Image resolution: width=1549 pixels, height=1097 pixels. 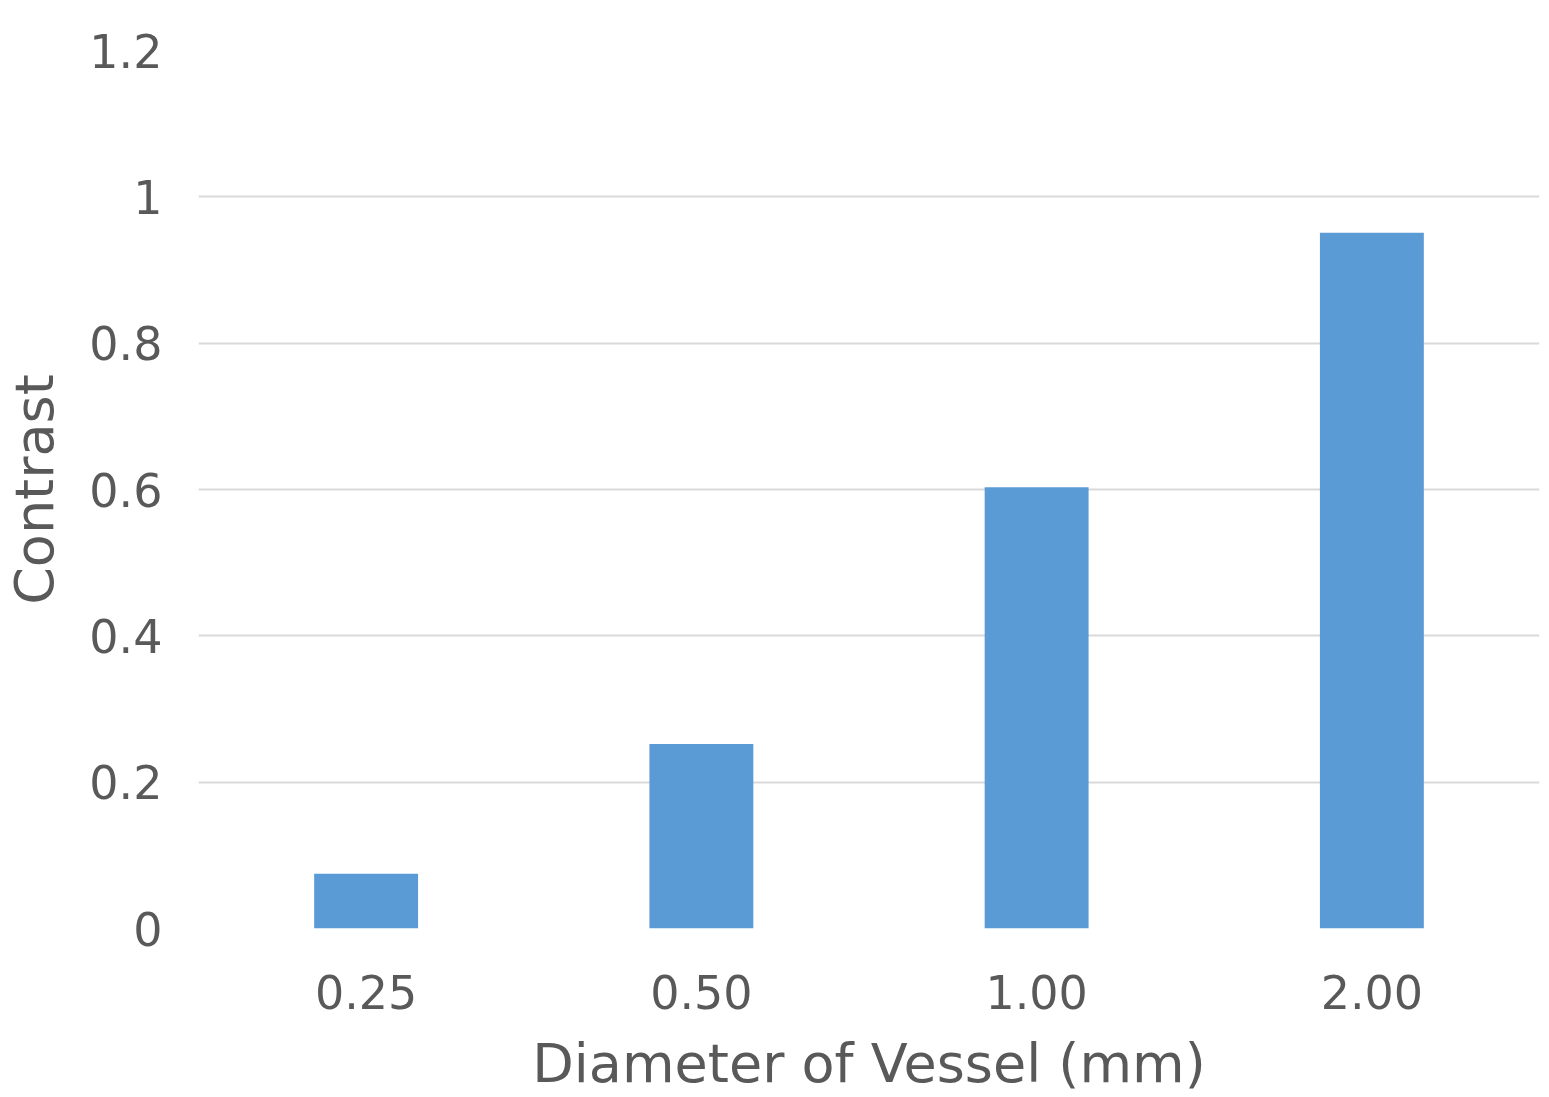 I want to click on y-tick-label: 1, so click(x=148, y=197).